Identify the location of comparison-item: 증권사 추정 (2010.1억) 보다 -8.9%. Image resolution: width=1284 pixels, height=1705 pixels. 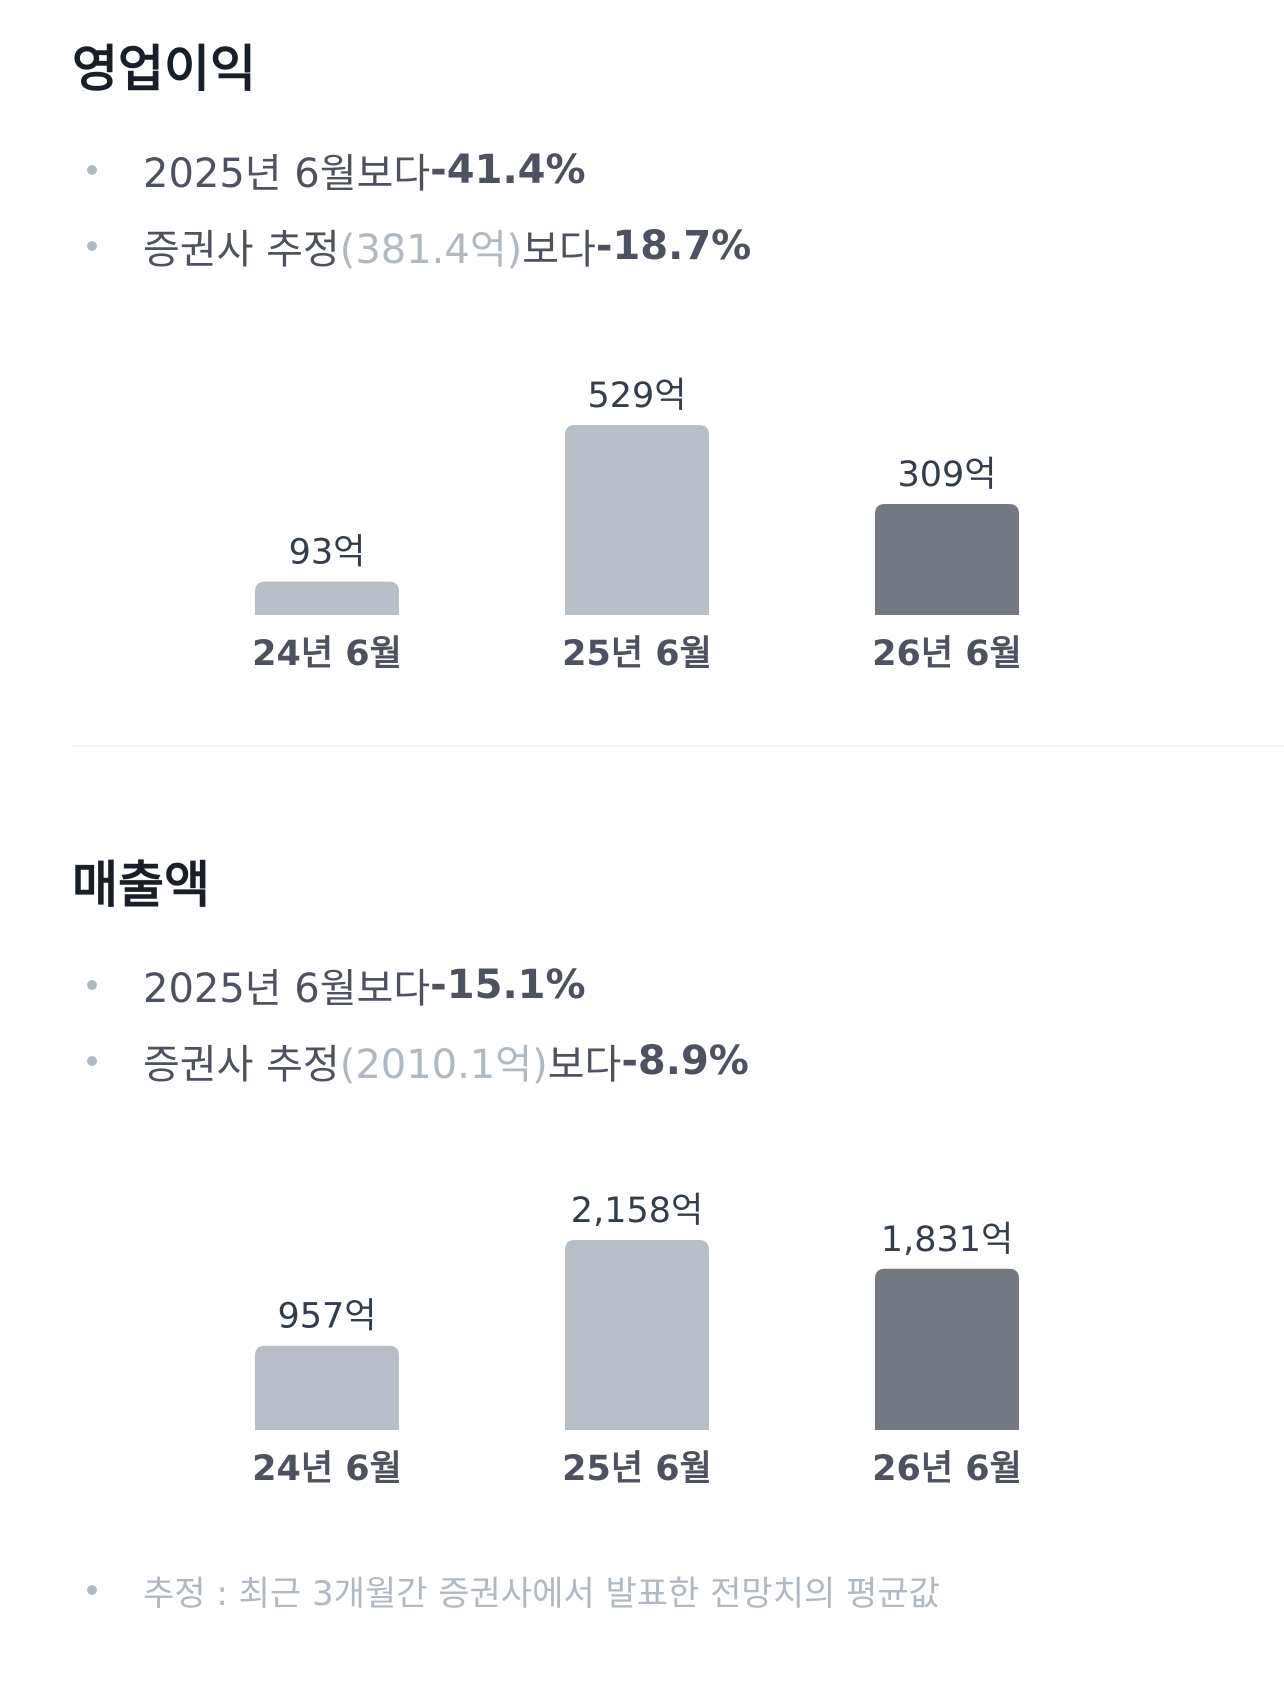
(418, 1062).